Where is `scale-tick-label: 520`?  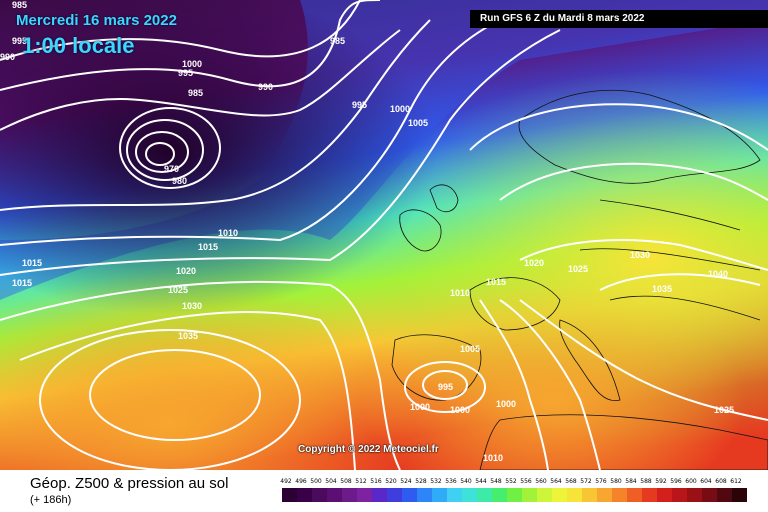 scale-tick-label: 520 is located at coordinates (391, 481).